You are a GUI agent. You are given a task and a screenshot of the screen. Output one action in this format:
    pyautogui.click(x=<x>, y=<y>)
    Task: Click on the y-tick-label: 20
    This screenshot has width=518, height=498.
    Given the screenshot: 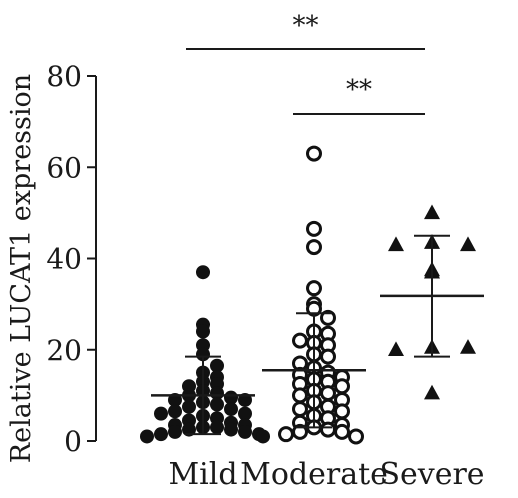 What is the action you would take?
    pyautogui.click(x=64, y=350)
    